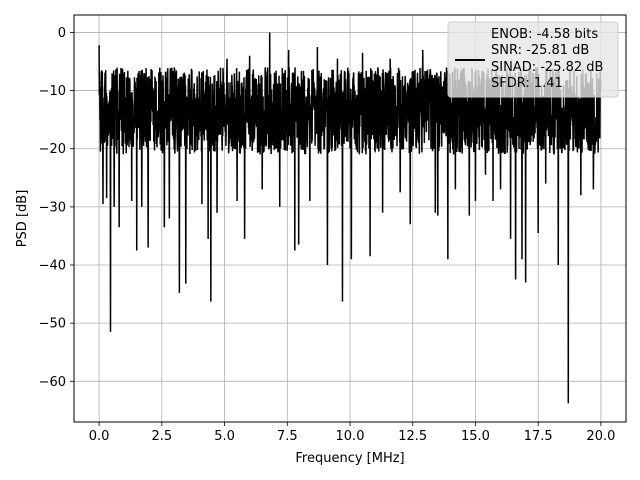 The width and height of the screenshot is (640, 480). Describe the element at coordinates (475, 436) in the screenshot. I see `x-tick-label: 15.0` at that location.